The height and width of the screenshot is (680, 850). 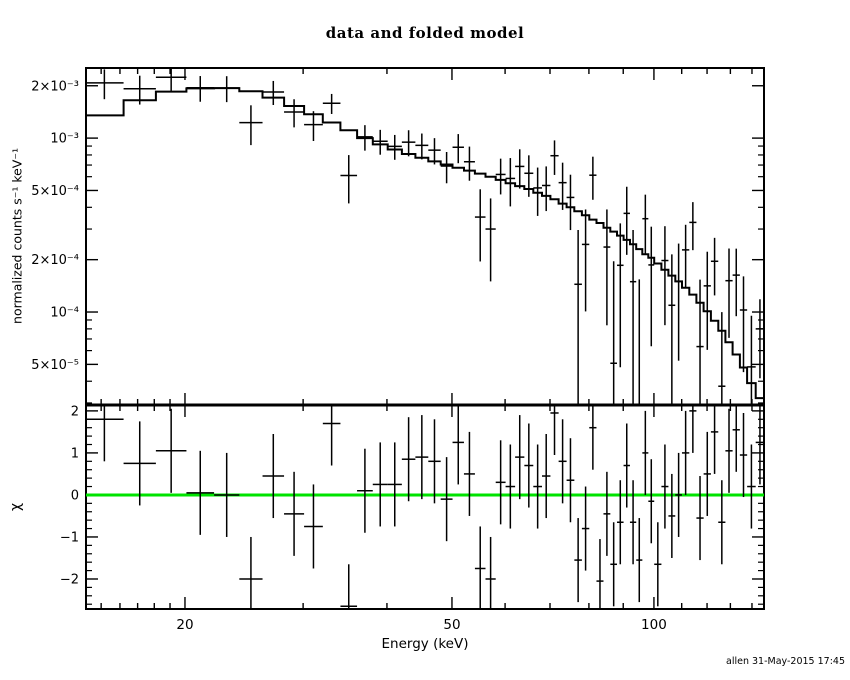 What do you see at coordinates (69, 537) in the screenshot?
I see `svg-text: −1` at bounding box center [69, 537].